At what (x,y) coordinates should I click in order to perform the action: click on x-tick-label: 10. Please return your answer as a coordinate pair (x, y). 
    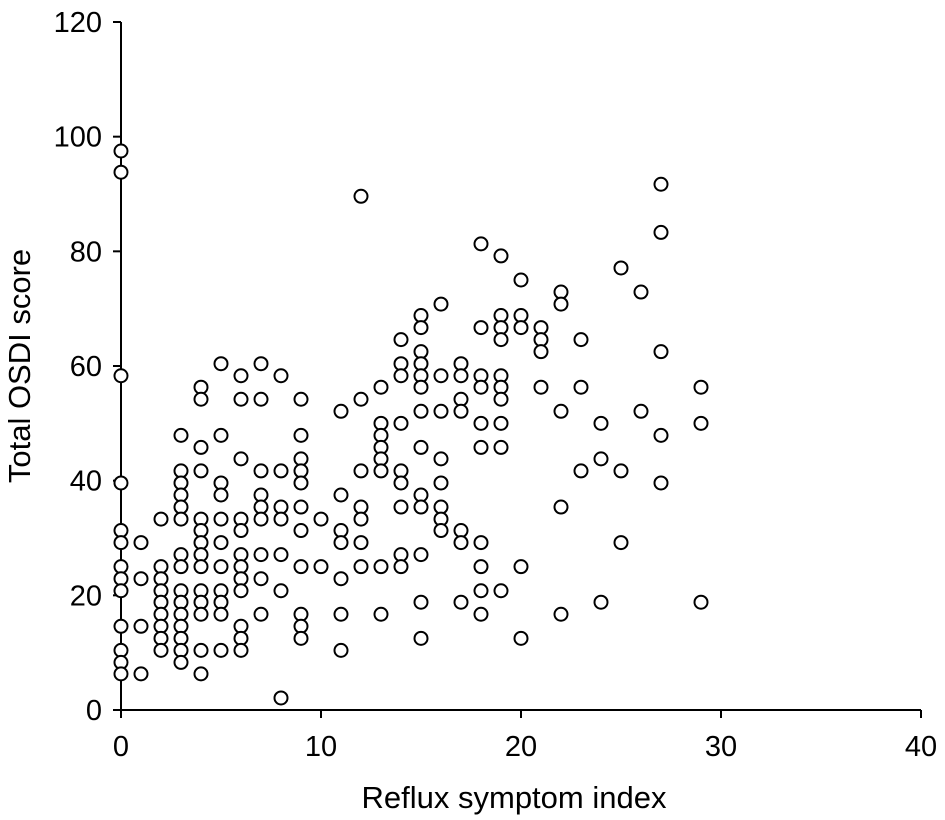
    Looking at the image, I should click on (321, 747).